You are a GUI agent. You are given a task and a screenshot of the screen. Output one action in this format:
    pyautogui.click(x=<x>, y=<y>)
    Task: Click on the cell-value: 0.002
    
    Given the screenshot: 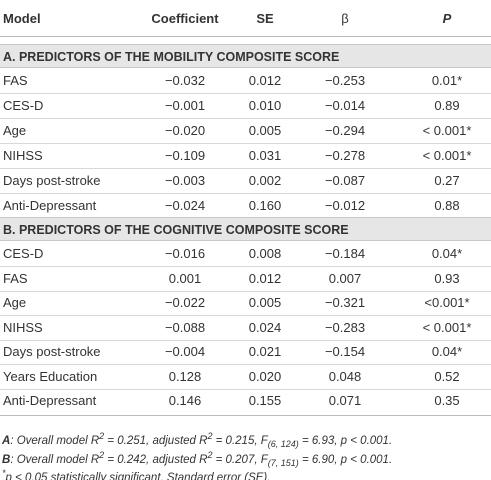 What is the action you would take?
    pyautogui.click(x=265, y=180)
    